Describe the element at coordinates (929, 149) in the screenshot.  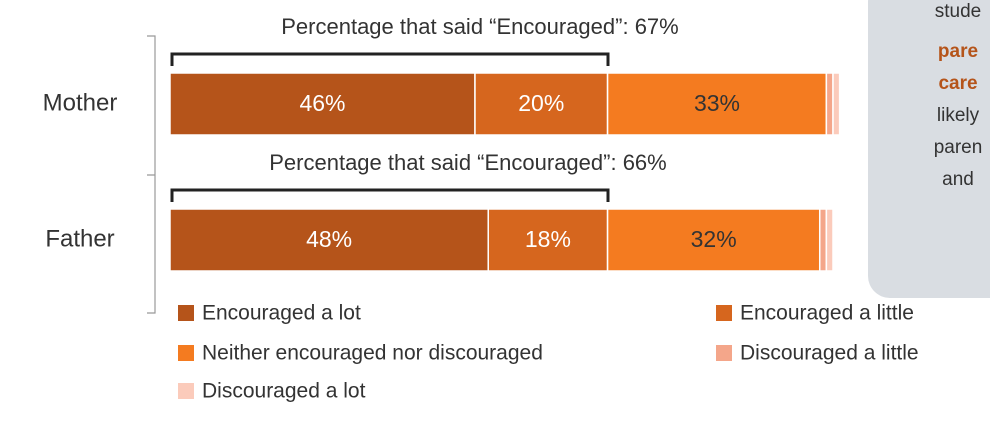
I see `side-note-panel` at that location.